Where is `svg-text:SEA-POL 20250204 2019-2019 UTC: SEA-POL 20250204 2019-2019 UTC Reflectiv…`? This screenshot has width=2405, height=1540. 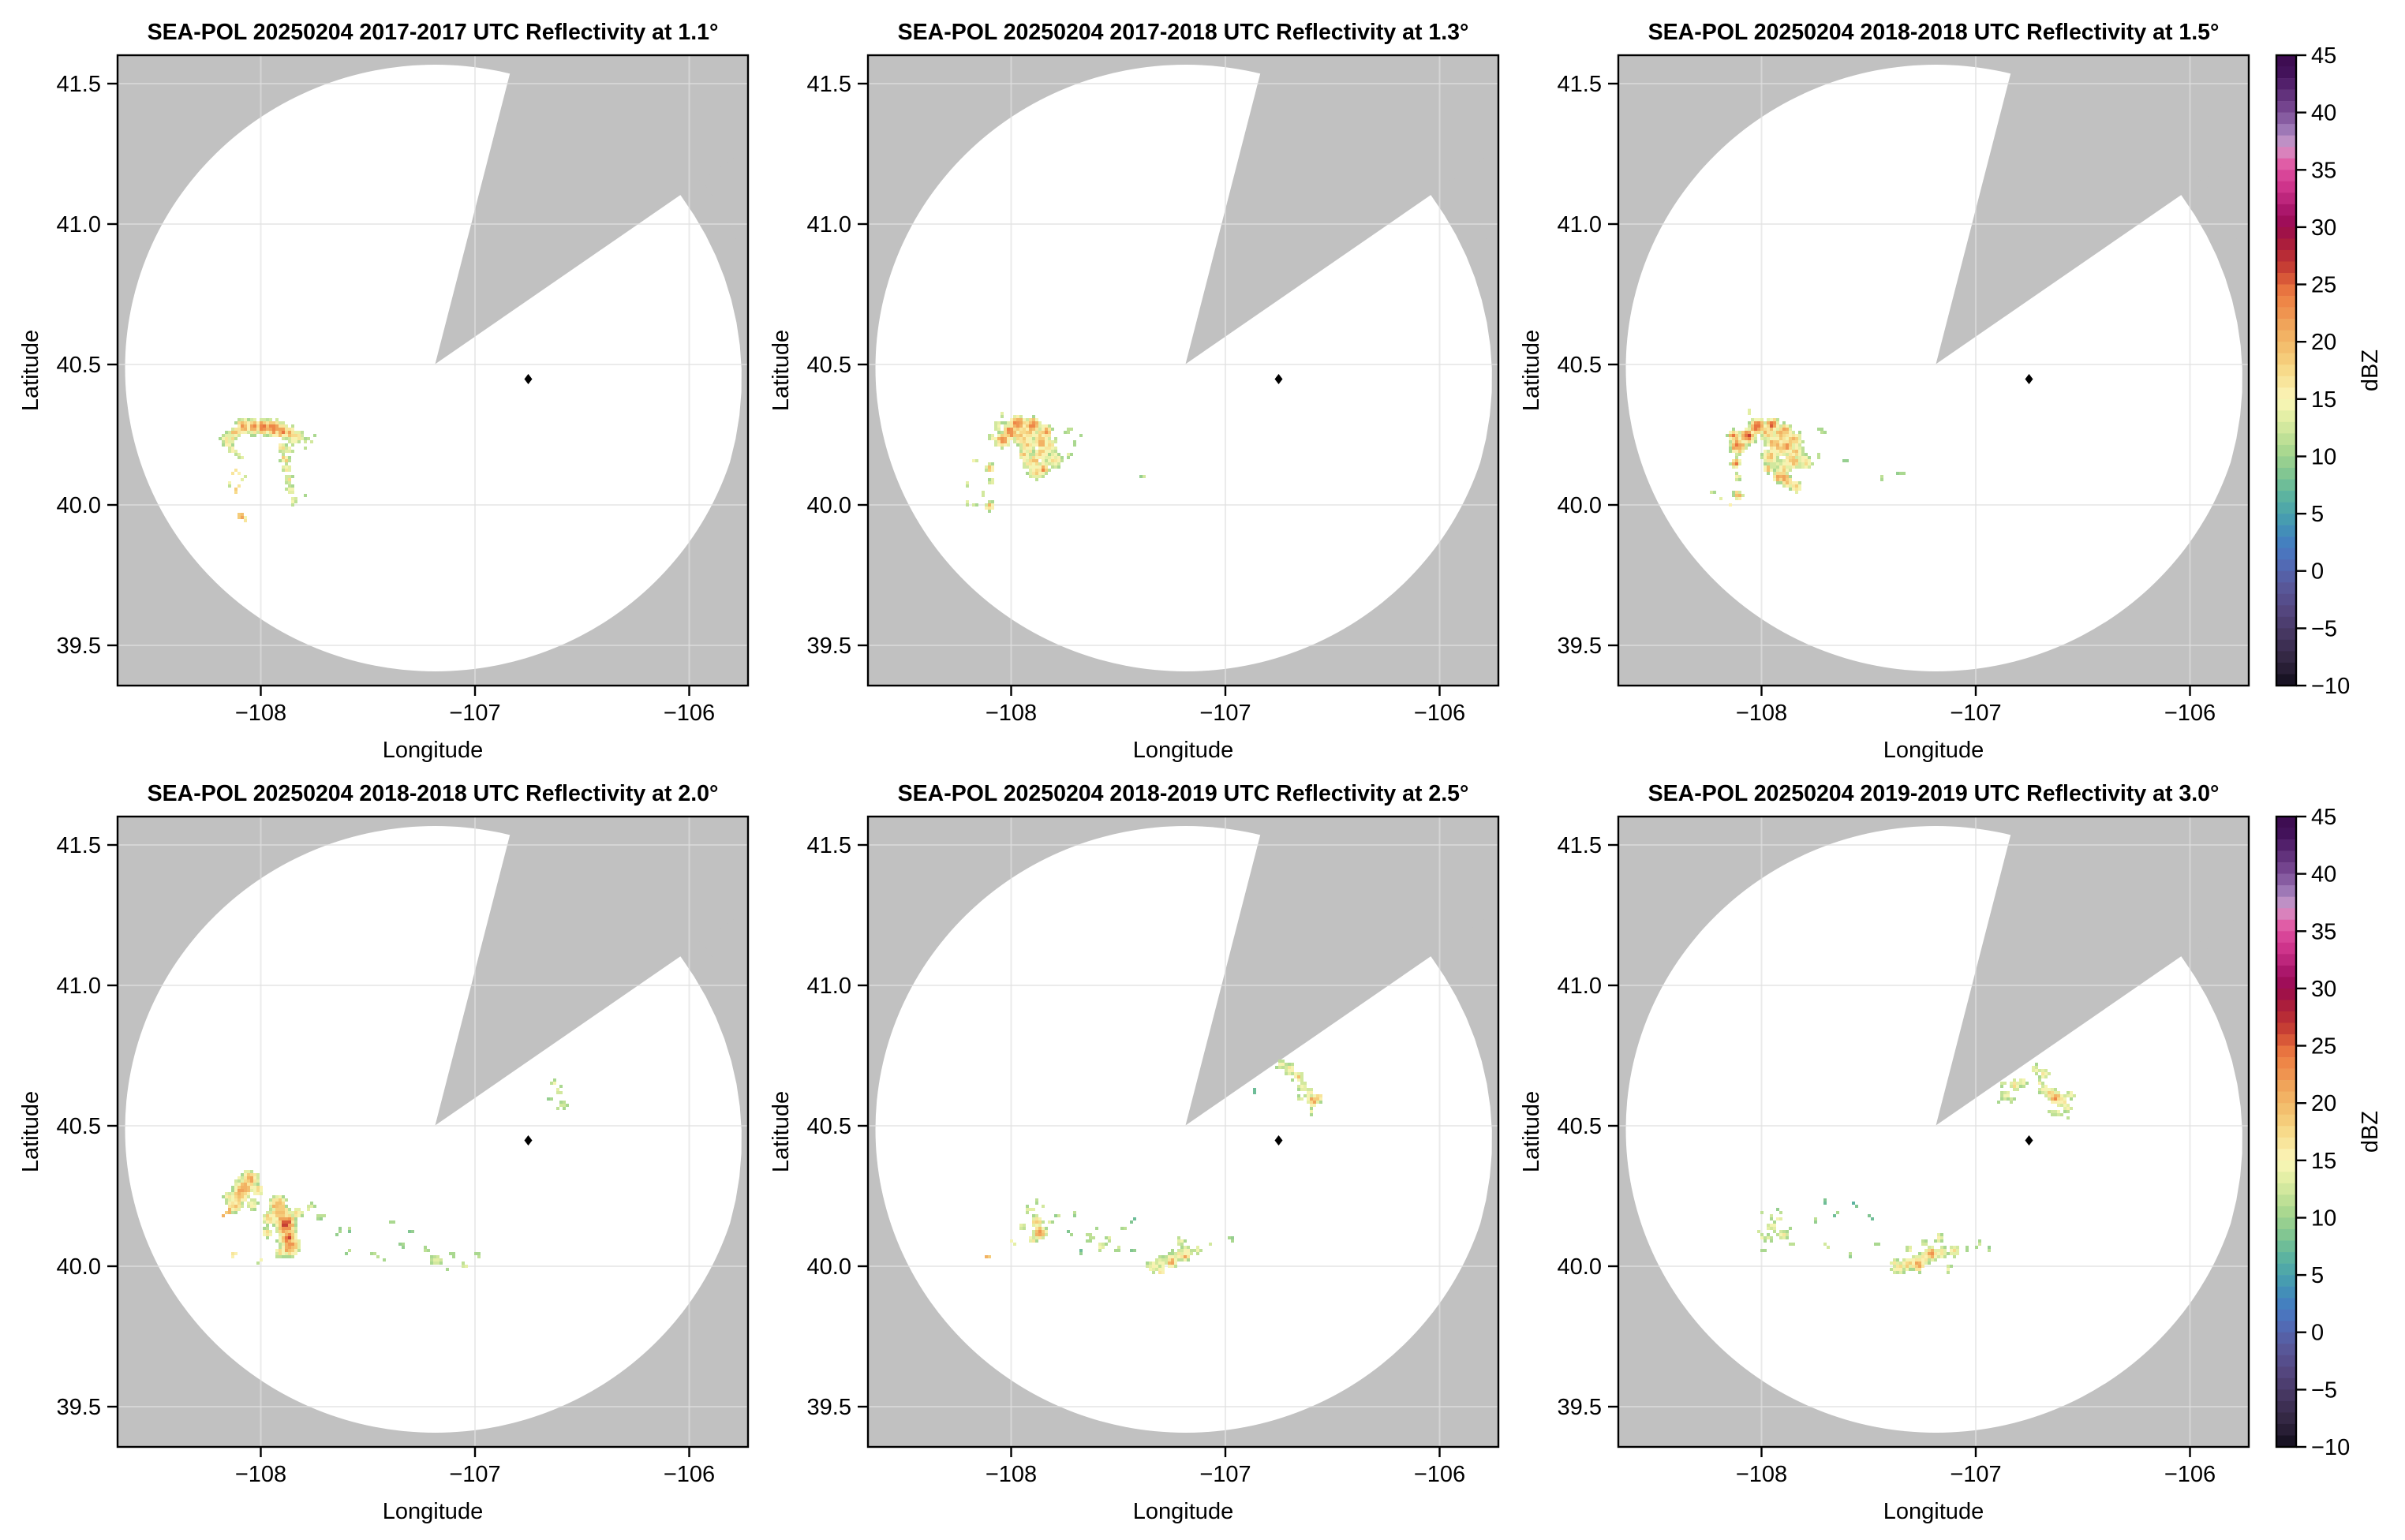
svg-text:SEA-POL 20250204 2019-2019 UTC: SEA-POL 20250204 2019-2019 UTC Reflectiv… is located at coordinates (1934, 793).